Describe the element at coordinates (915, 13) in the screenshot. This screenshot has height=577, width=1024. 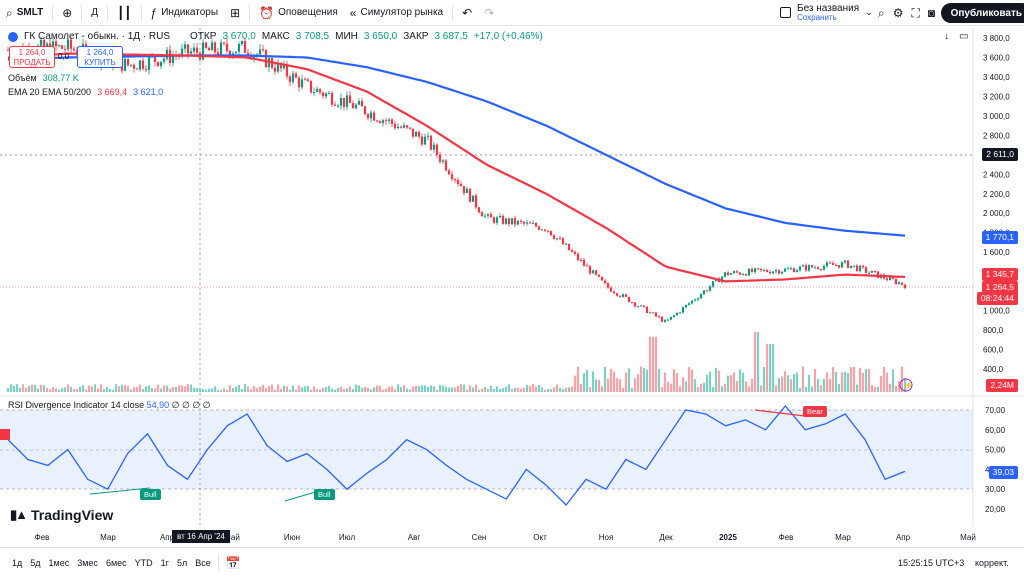
I see `fullscreen-icon: ⛶` at that location.